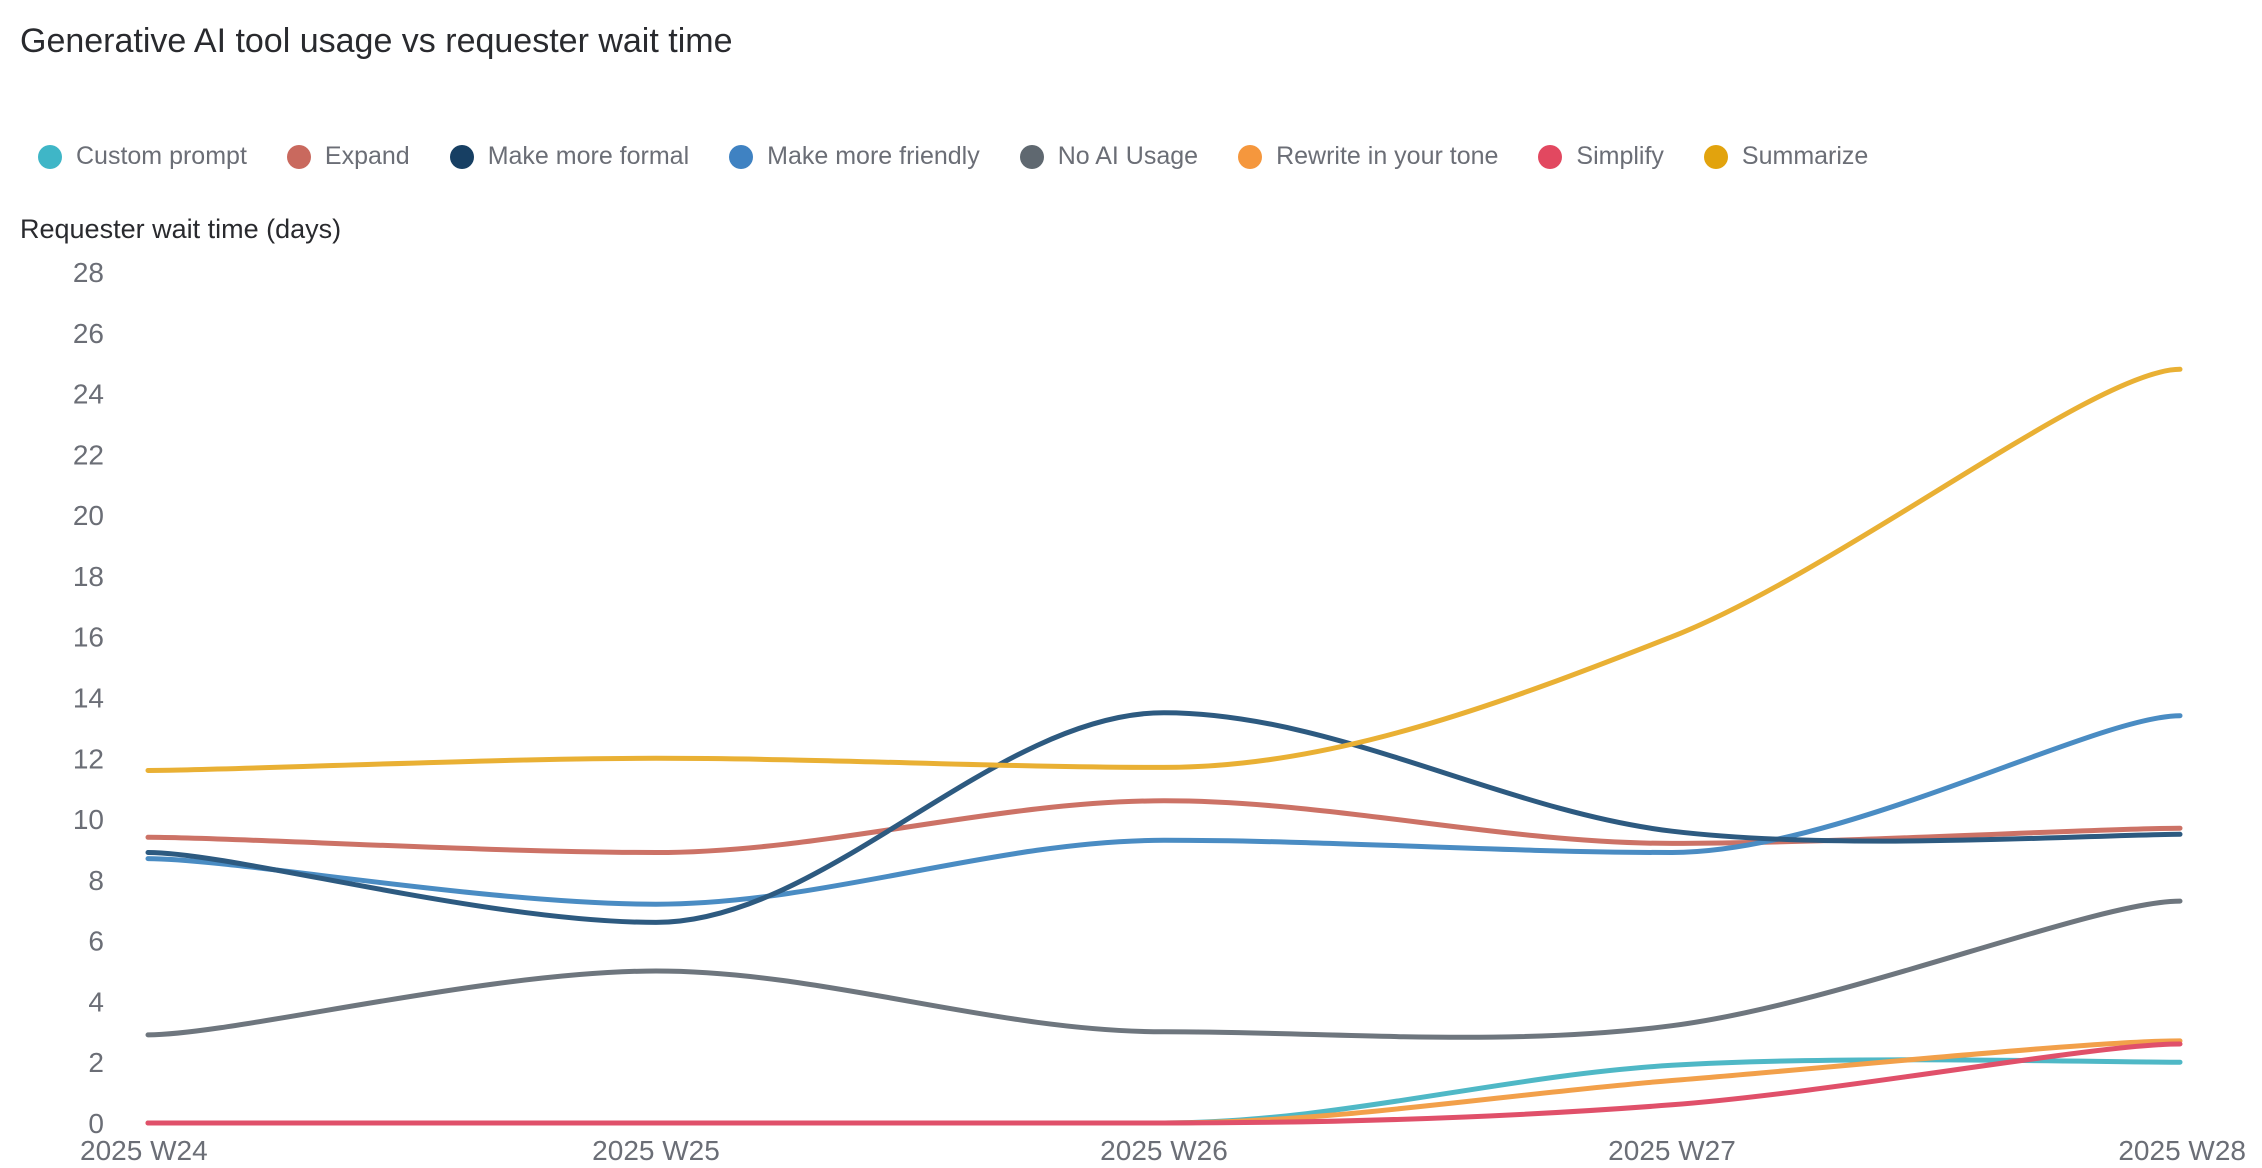  I want to click on legend-item-summarize: Summarize, so click(1786, 156).